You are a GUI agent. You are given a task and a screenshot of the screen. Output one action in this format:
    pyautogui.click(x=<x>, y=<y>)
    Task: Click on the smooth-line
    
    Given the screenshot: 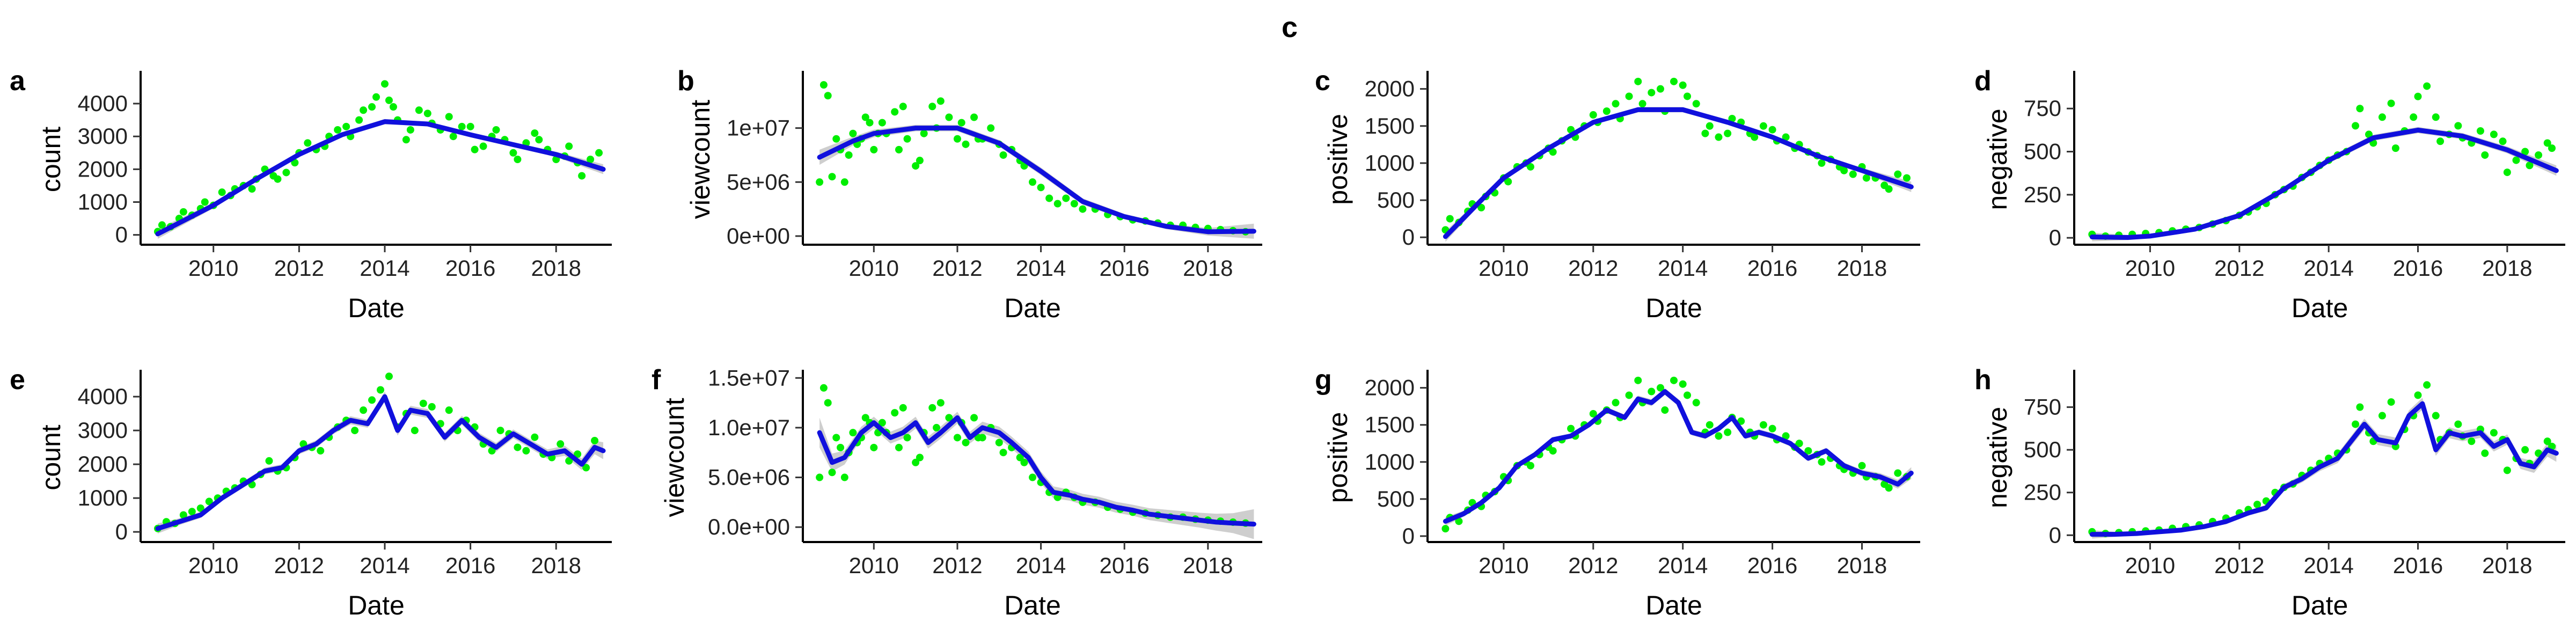 What is the action you would take?
    pyautogui.click(x=1036, y=180)
    